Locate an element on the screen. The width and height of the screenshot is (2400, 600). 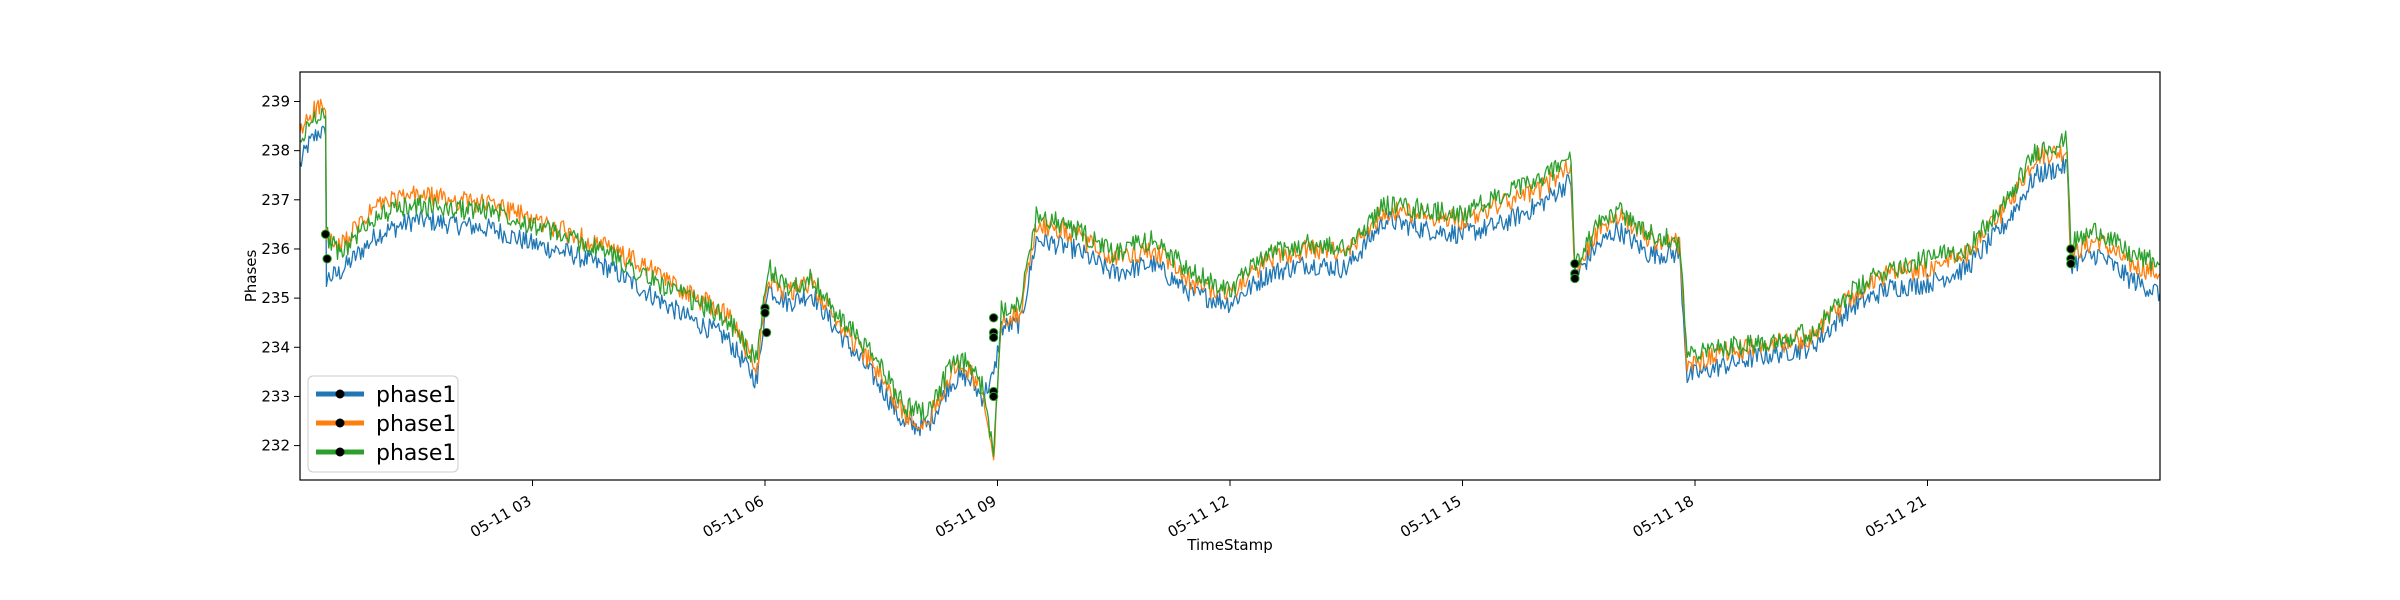
y-tick-label: 236 is located at coordinates (275, 249).